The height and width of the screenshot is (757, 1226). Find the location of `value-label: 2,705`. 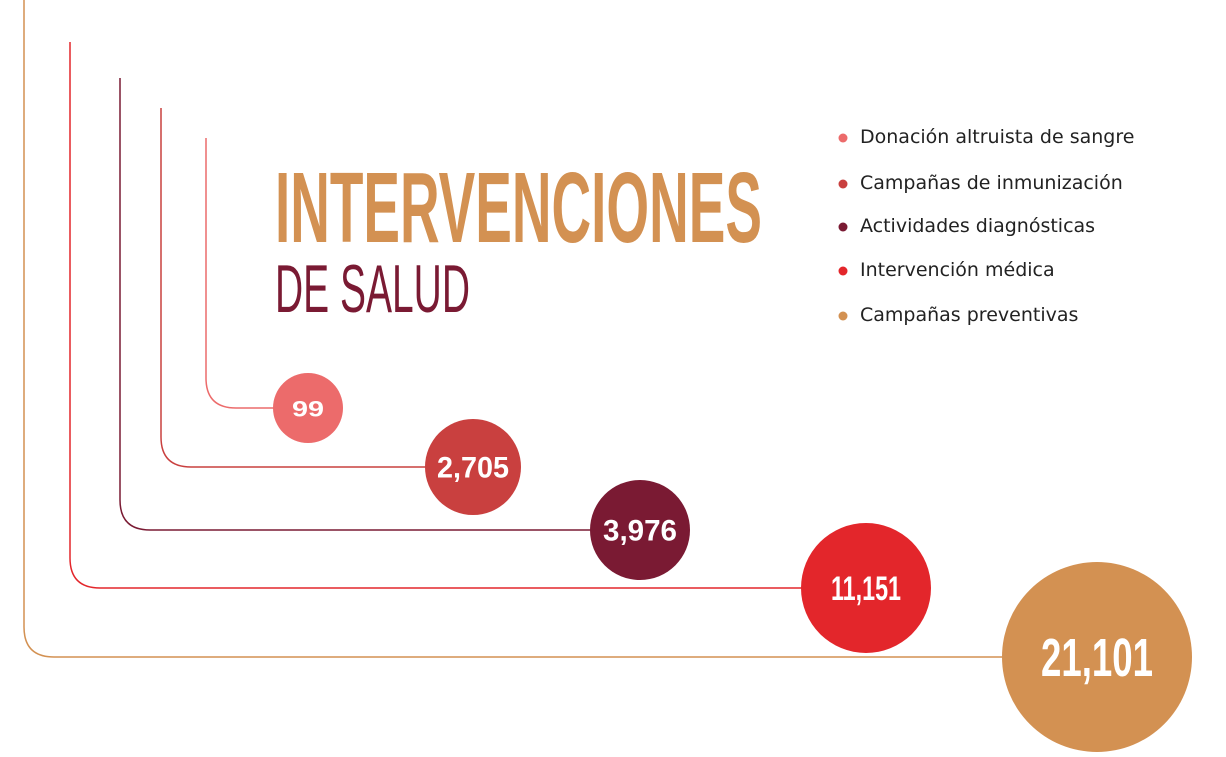

value-label: 2,705 is located at coordinates (473, 468).